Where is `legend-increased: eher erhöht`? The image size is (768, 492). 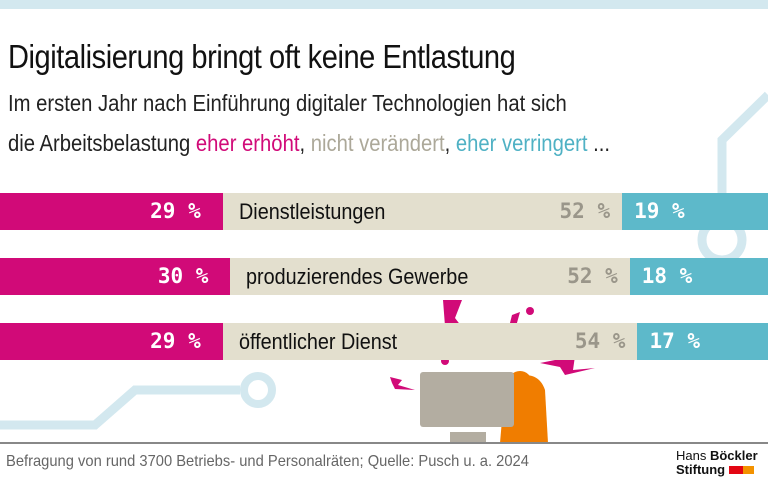
legend-increased: eher erhöht is located at coordinates (247, 143).